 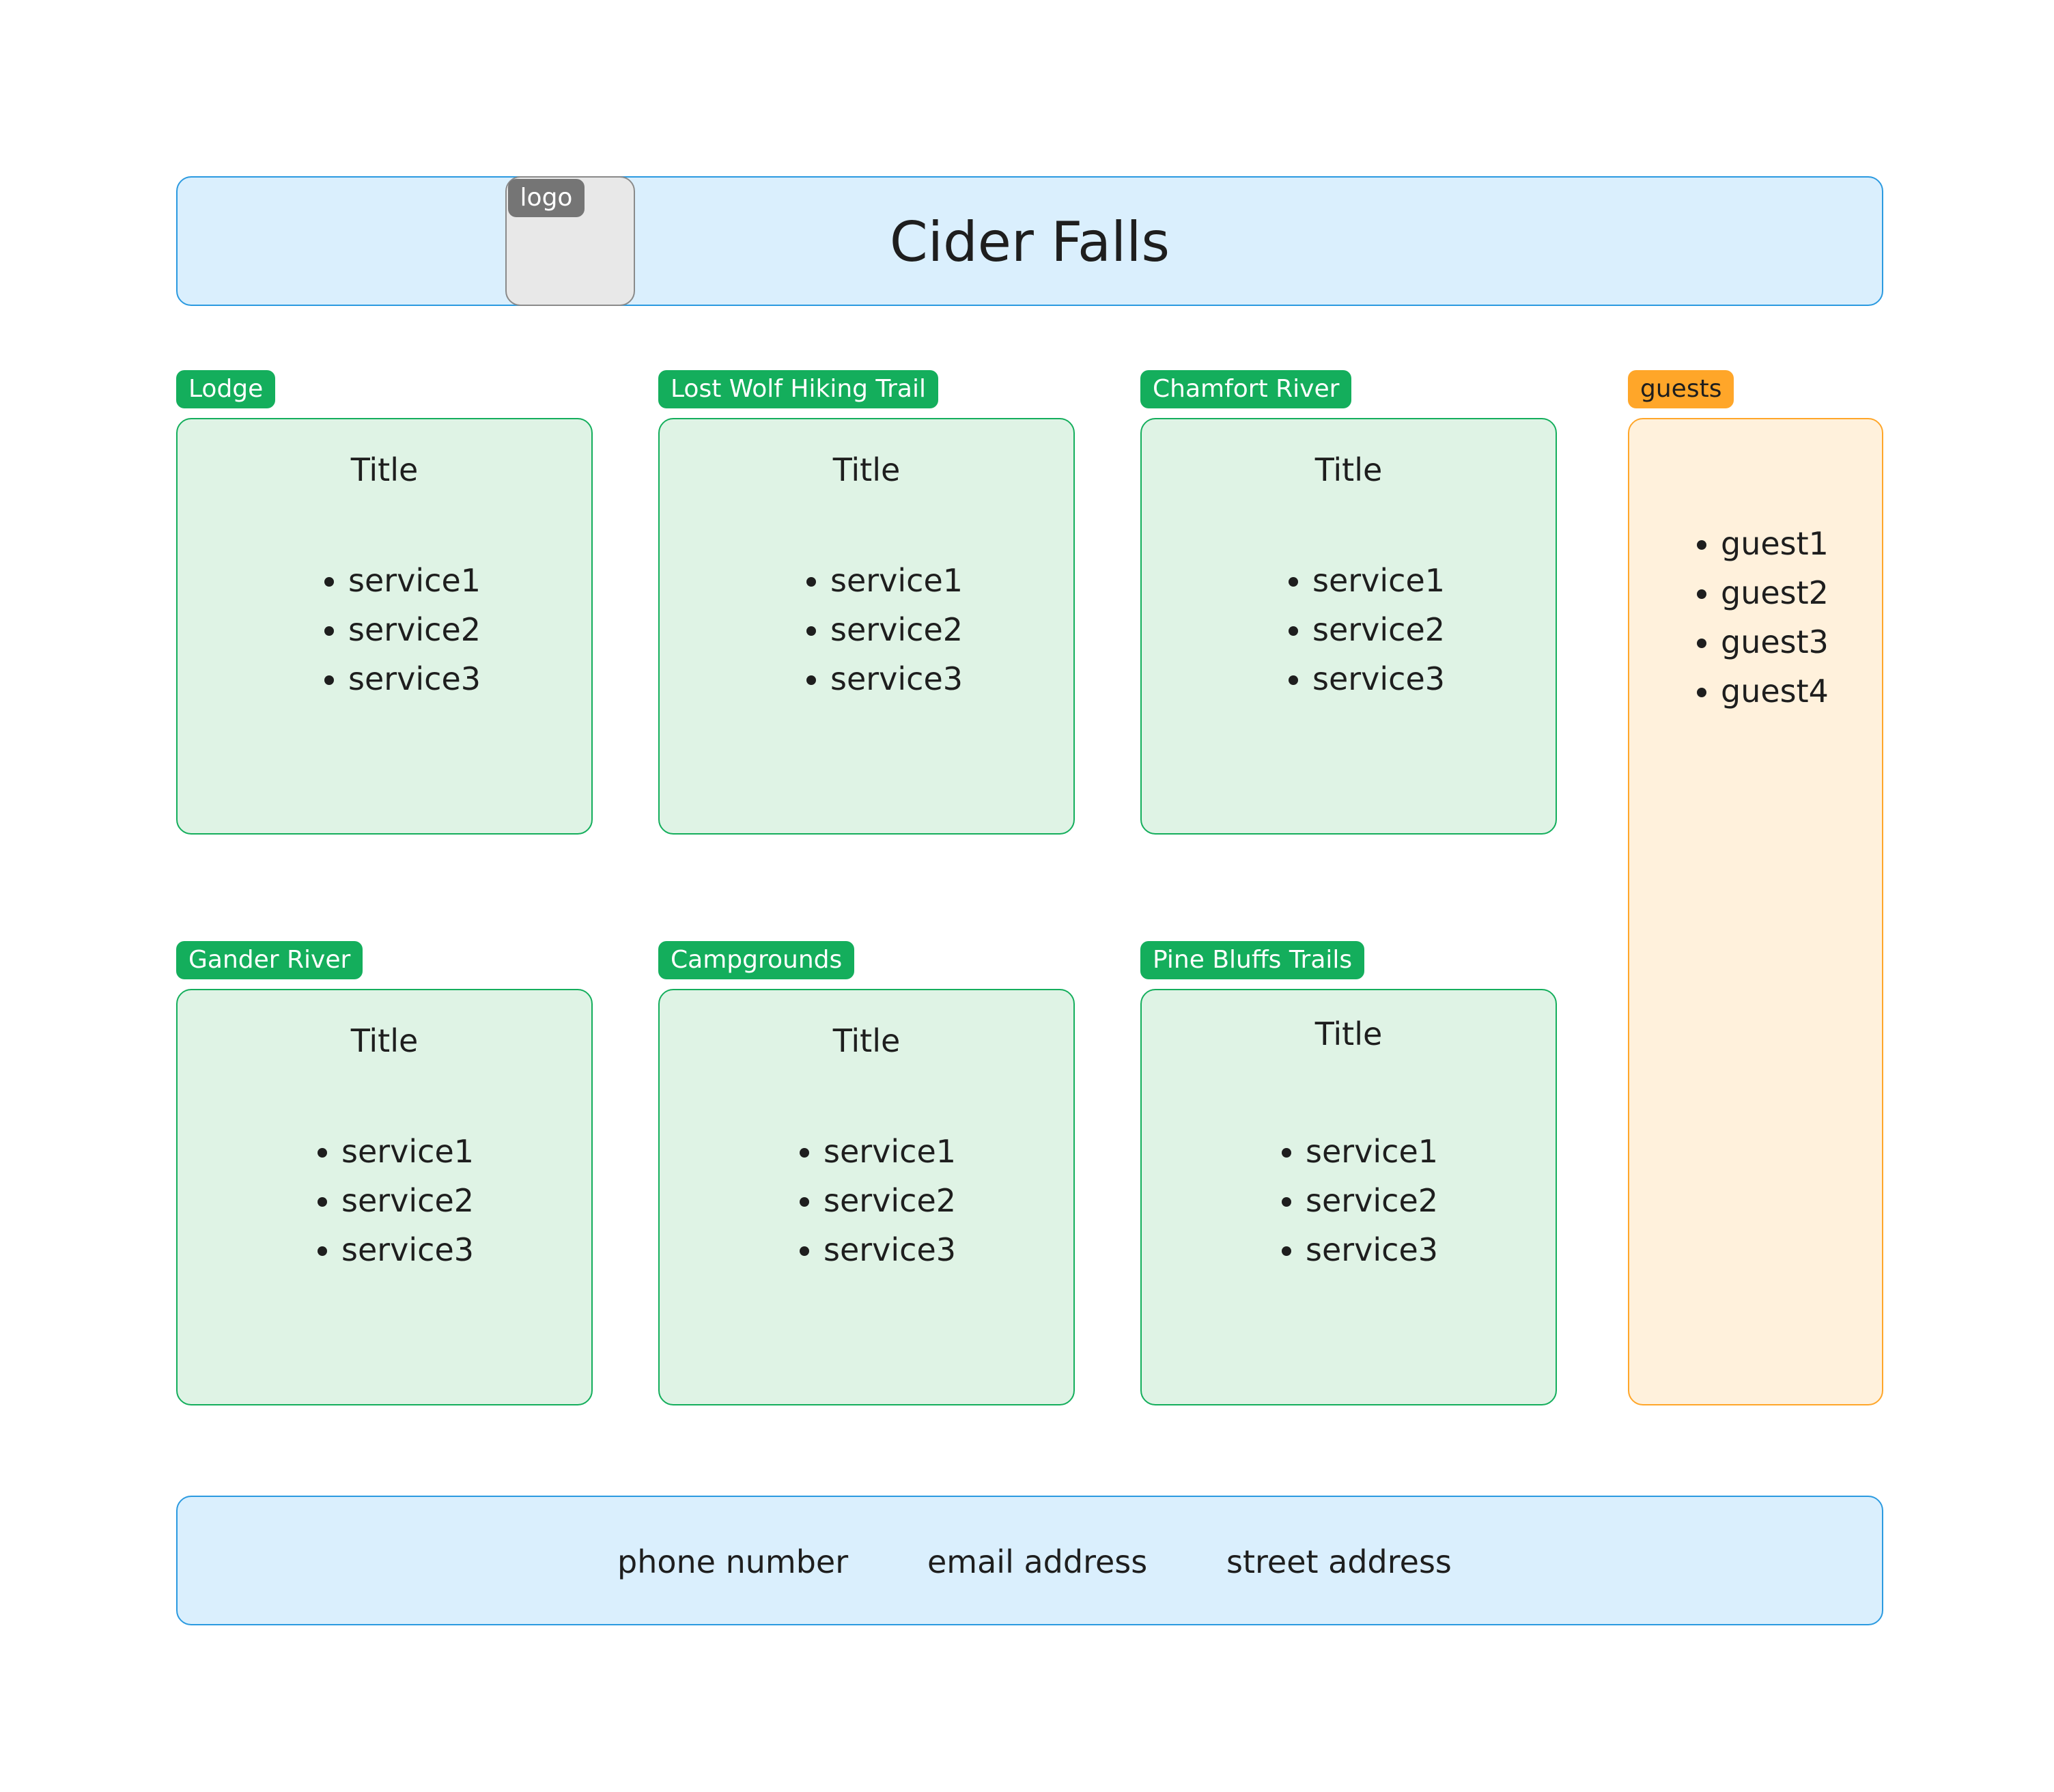 What do you see at coordinates (1339, 1561) in the screenshot?
I see `street-address: street address` at bounding box center [1339, 1561].